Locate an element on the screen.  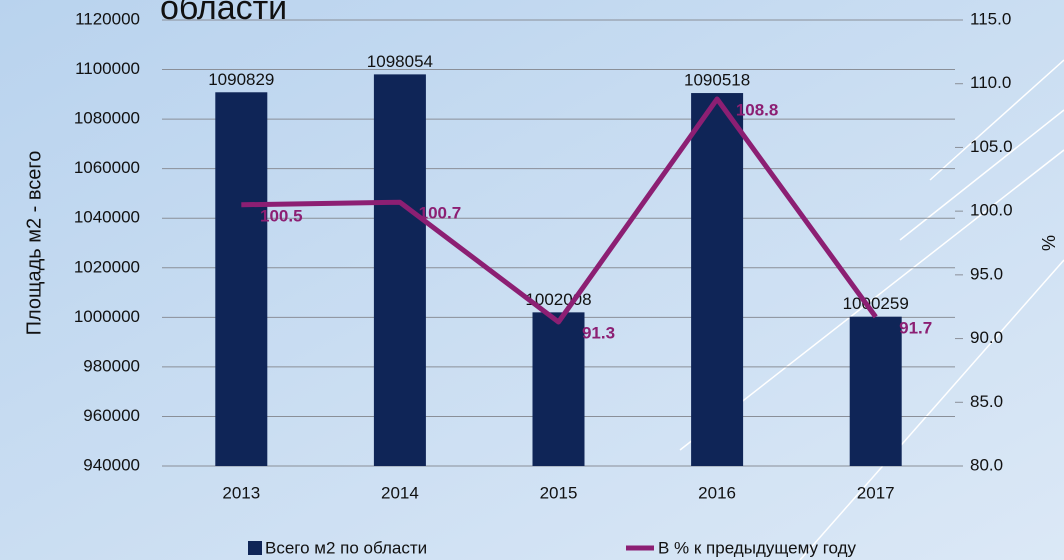
x-tick-label: 2017 is located at coordinates (876, 492).